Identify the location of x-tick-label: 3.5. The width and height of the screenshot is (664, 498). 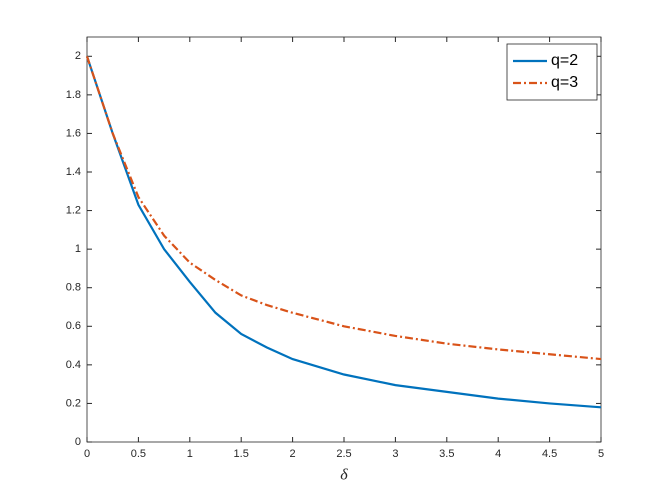
(446, 454).